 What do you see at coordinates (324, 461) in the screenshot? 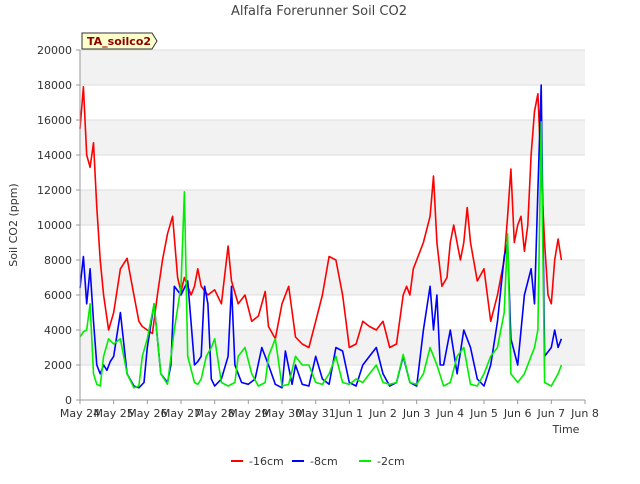
I see `legend-label: -8cm` at bounding box center [324, 461].